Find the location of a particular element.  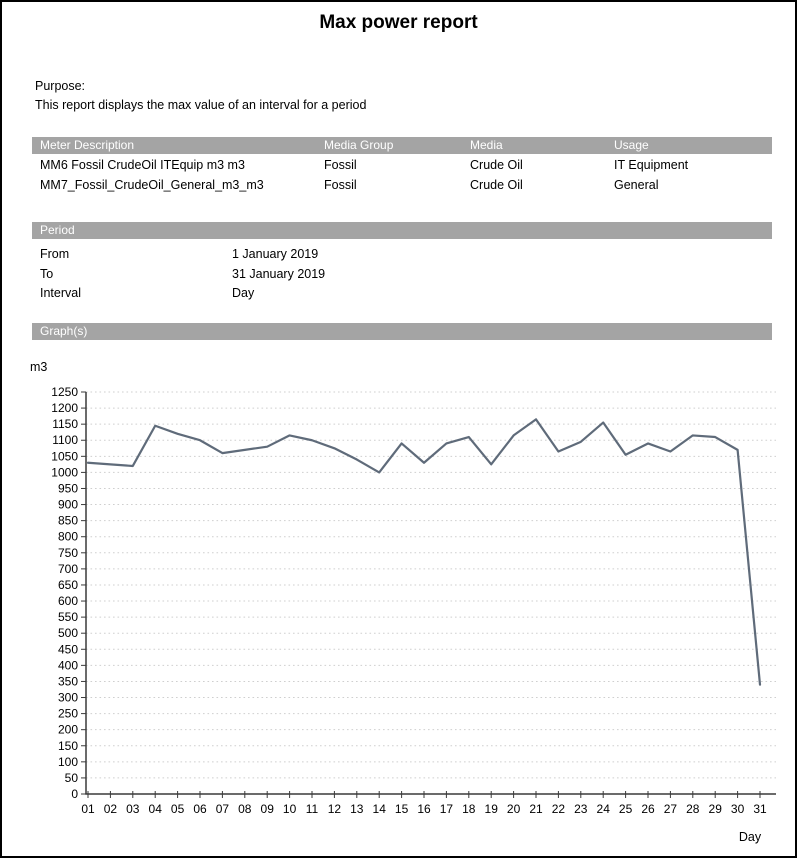

period-header-label: Period is located at coordinates (57, 230).